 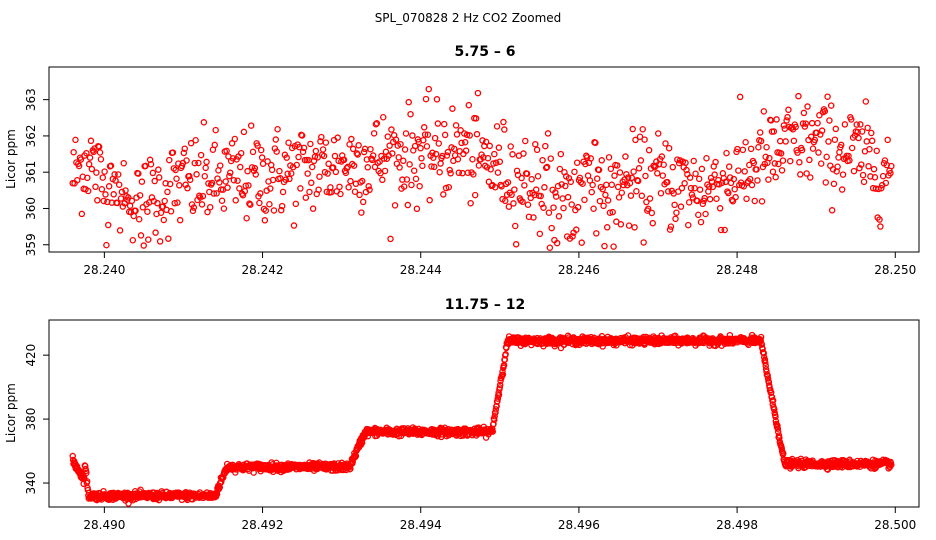 I want to click on panel-bottom-ylabel: Licor ppm, so click(x=11, y=413).